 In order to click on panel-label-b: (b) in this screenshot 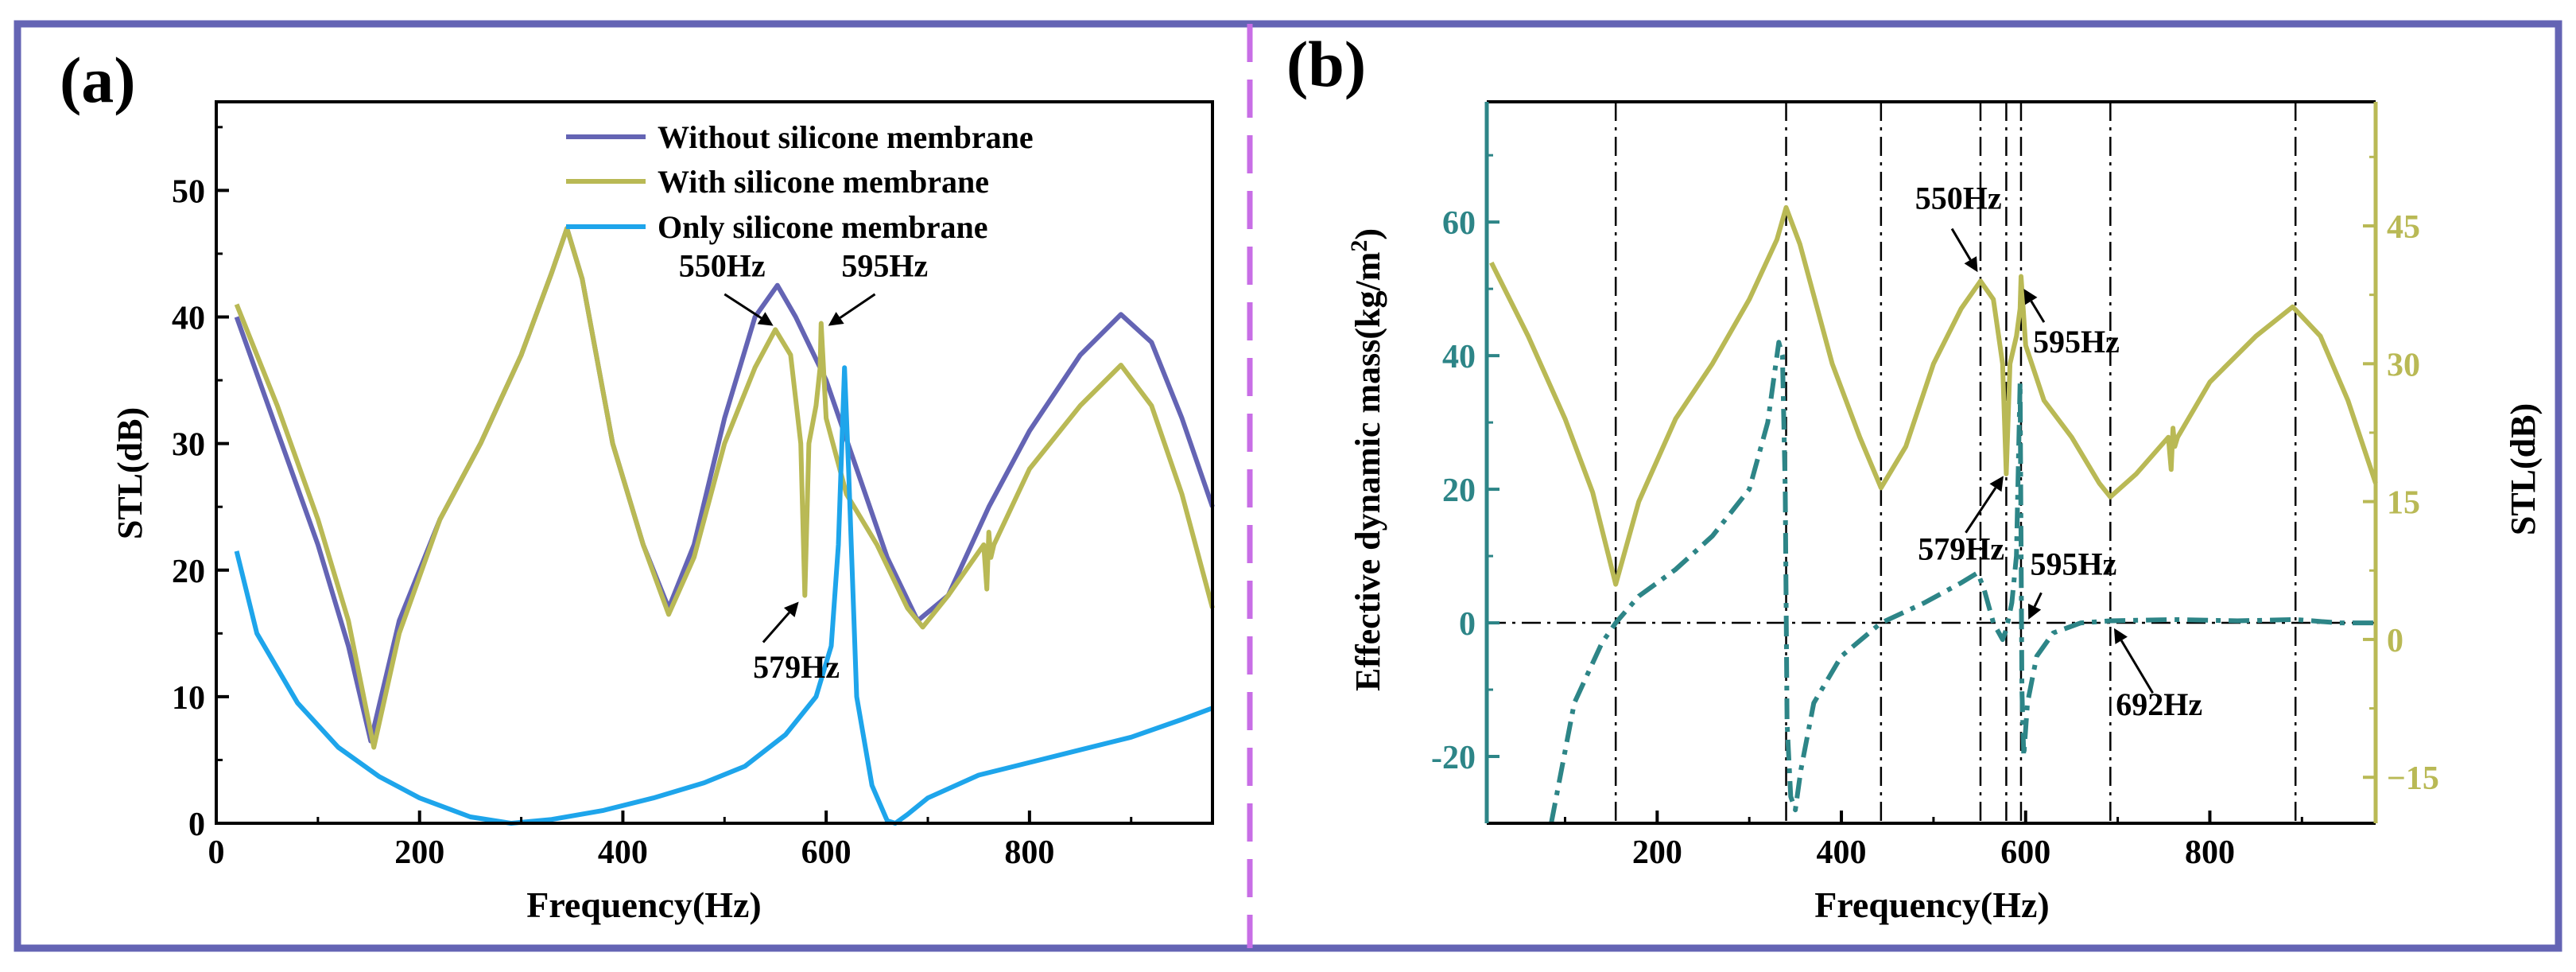, I will do `click(1326, 64)`.